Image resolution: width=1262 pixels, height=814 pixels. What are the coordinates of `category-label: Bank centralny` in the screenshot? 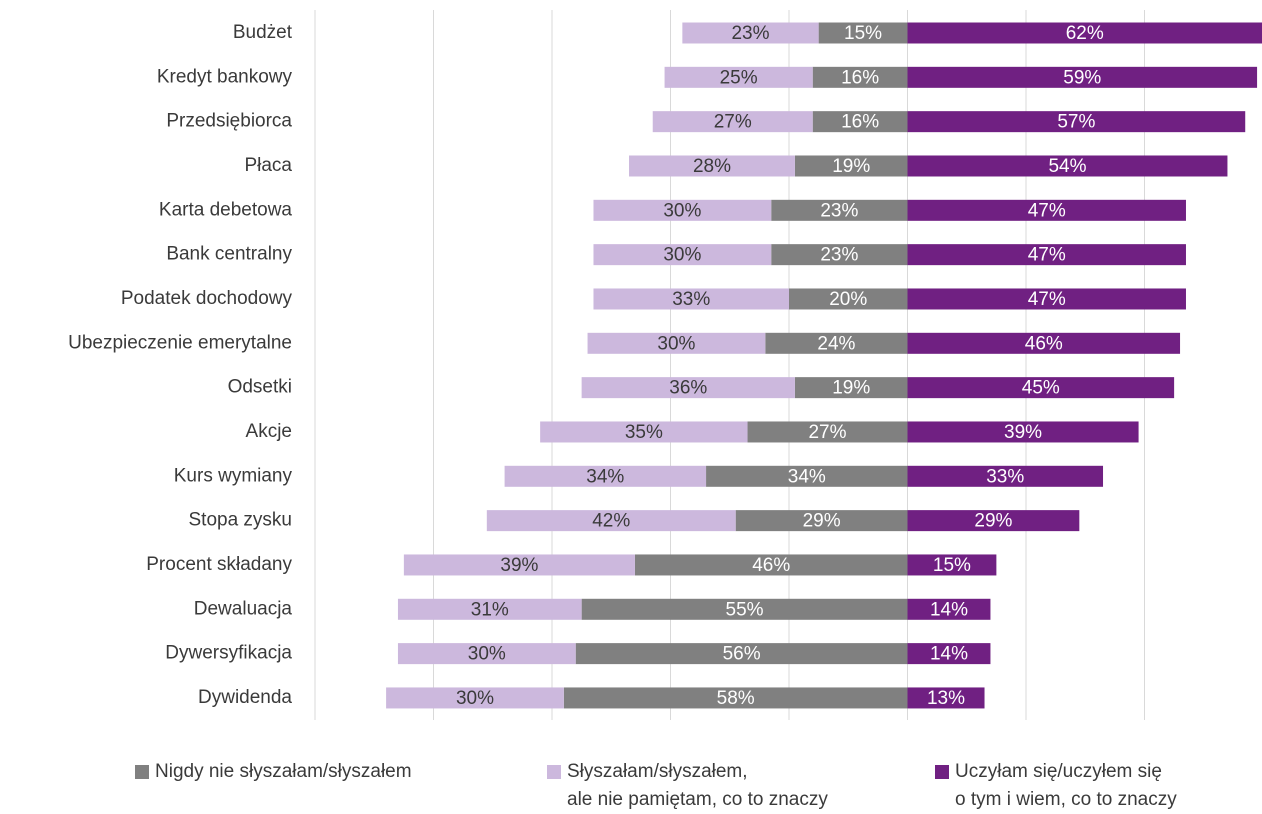 It's located at (229, 254).